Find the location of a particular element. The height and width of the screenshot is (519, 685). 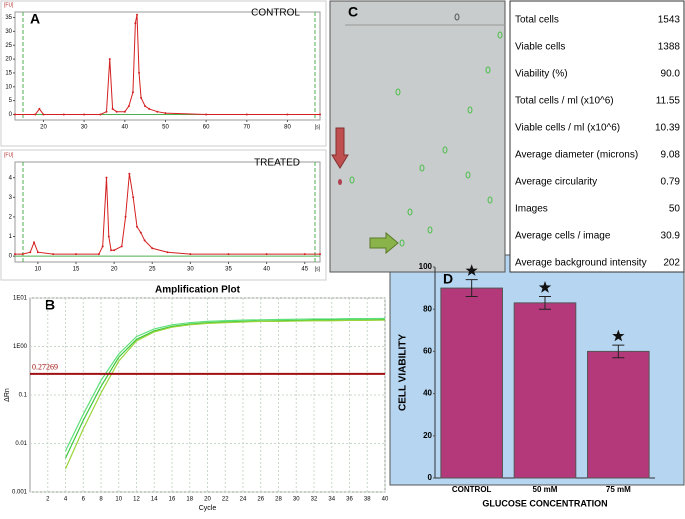

x-tick-label: 18 is located at coordinates (189, 500).